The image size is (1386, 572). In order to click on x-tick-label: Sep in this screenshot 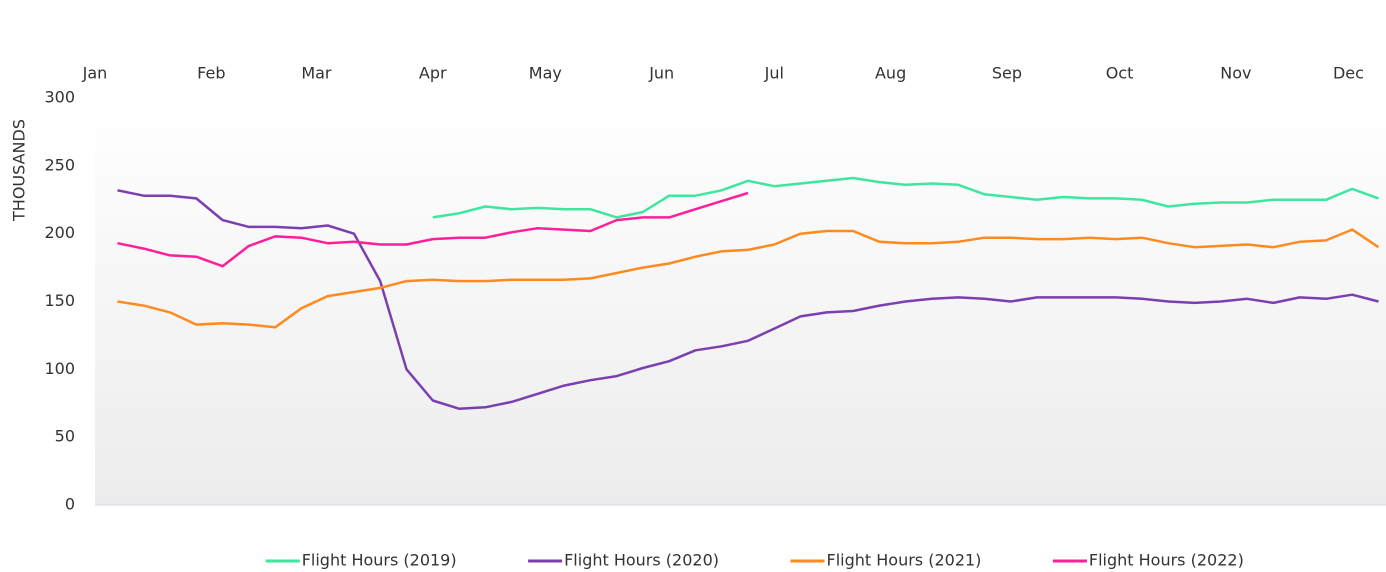, I will do `click(1007, 73)`.